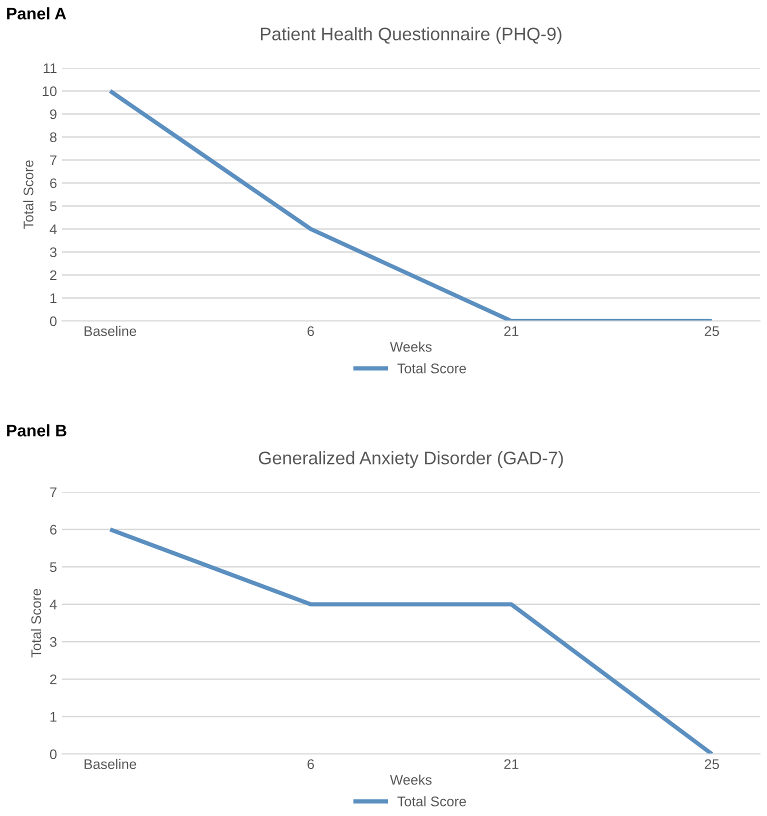  Describe the element at coordinates (49, 91) in the screenshot. I see `y-tick-label: 10` at that location.